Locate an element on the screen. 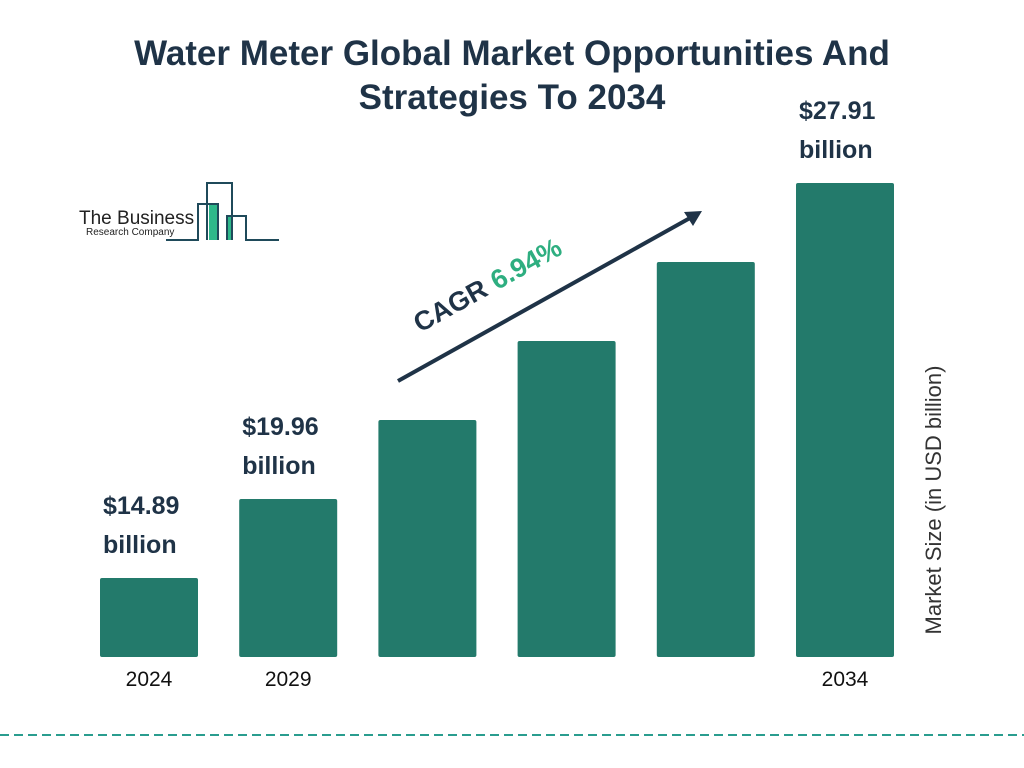 Image resolution: width=1024 pixels, height=768 pixels. cagr-value: 6.94% is located at coordinates (526, 263).